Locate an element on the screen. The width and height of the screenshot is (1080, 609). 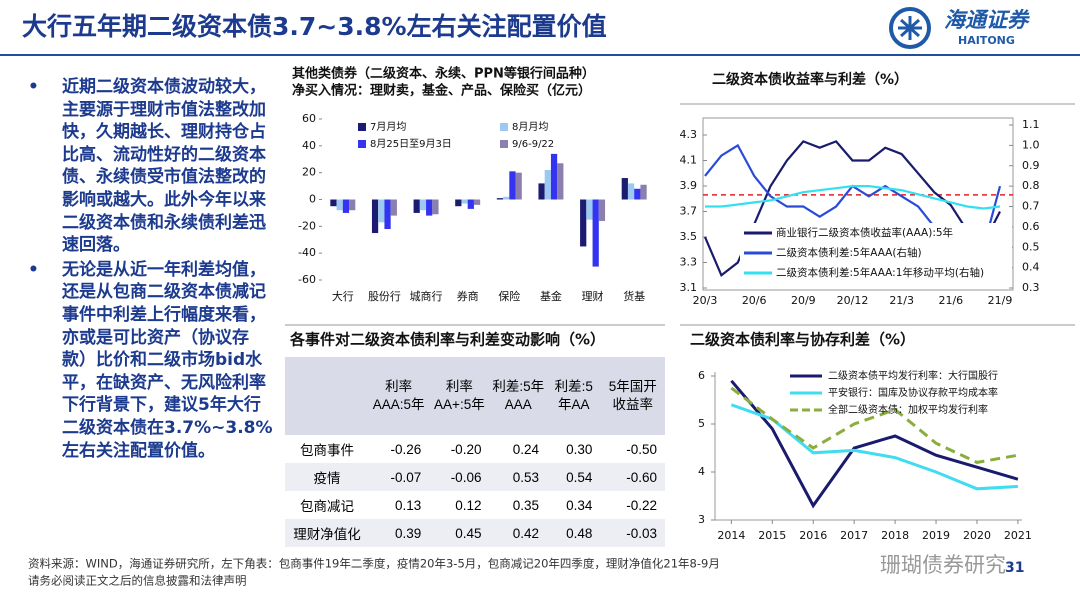
legend-box is located at coordinates (876, 253).